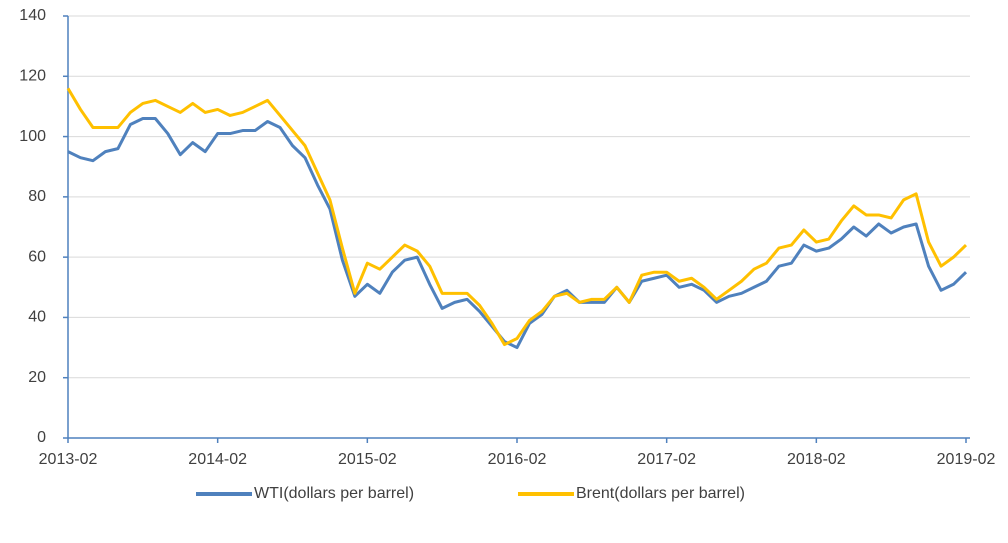 This screenshot has width=1008, height=543. What do you see at coordinates (517, 459) in the screenshot?
I see `x-tick-label: 2016-02` at bounding box center [517, 459].